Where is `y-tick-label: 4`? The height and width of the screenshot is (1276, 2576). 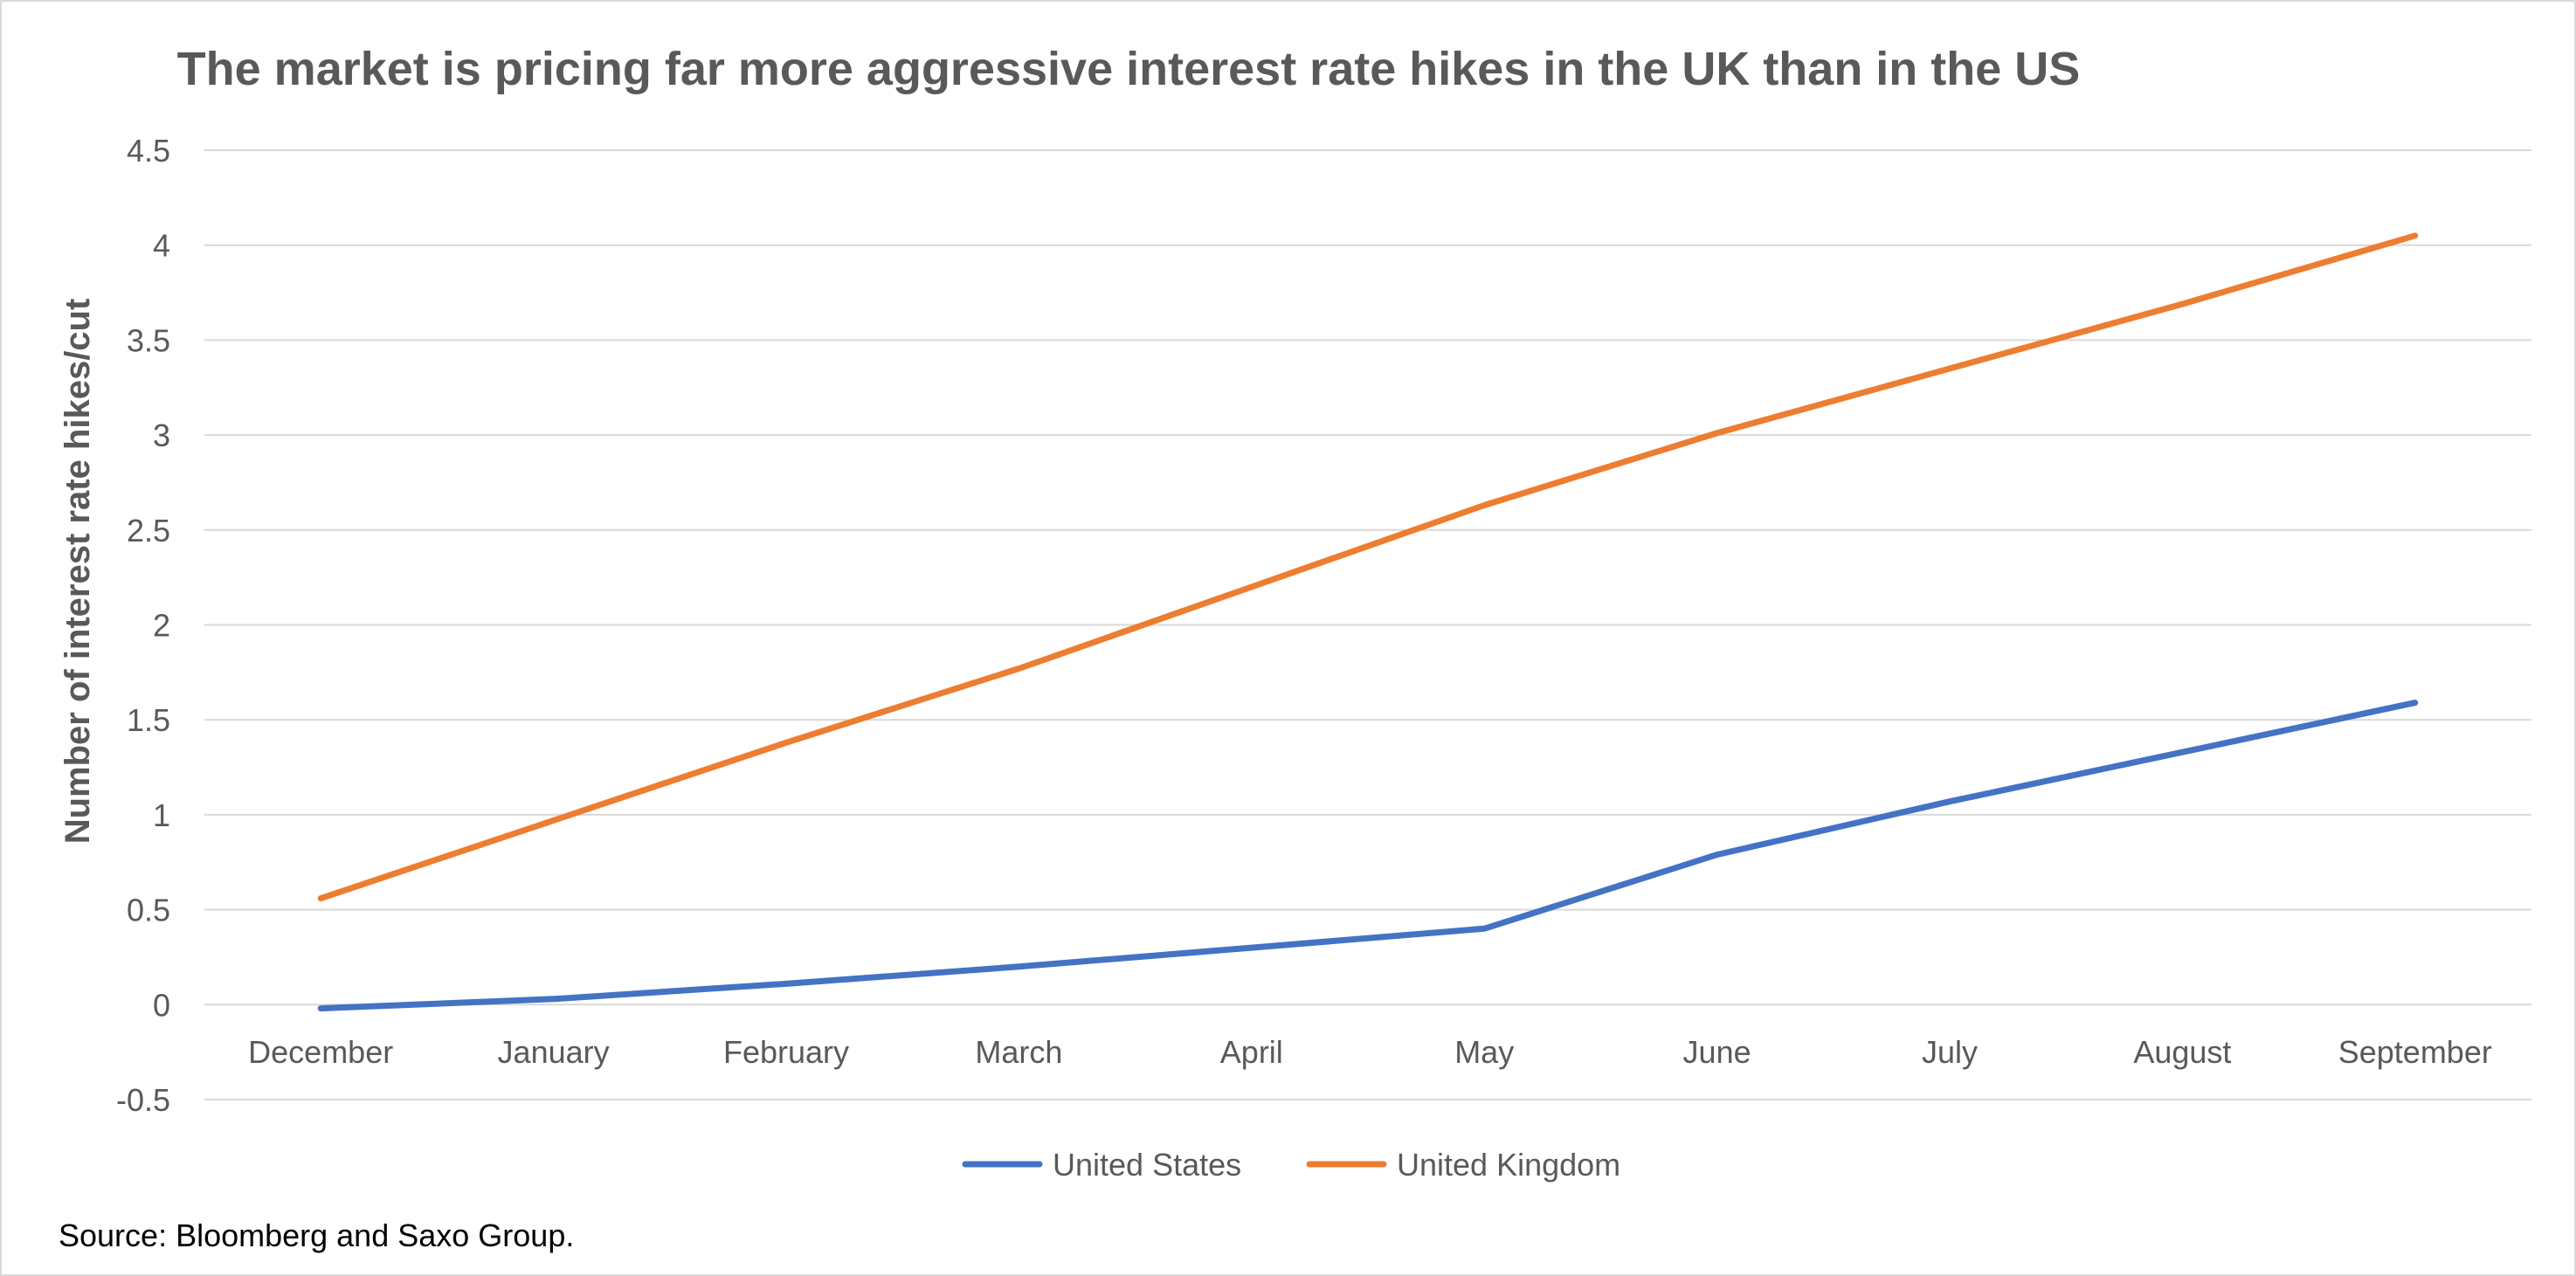
y-tick-label: 4 is located at coordinates (161, 246).